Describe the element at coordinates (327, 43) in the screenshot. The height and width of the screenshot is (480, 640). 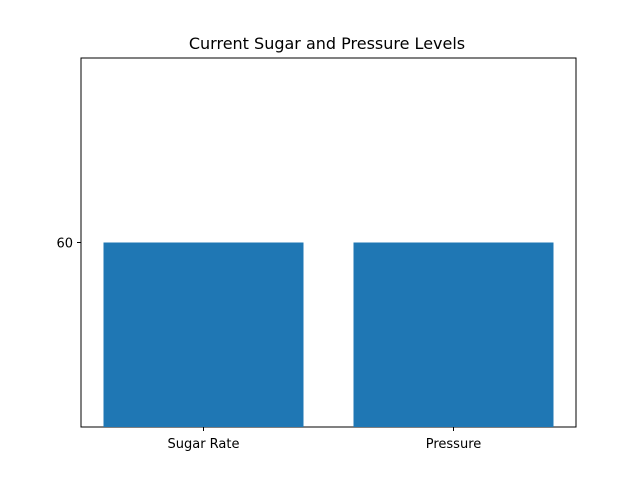
I see `chart-title: Current Sugar and Pressure Levels` at that location.